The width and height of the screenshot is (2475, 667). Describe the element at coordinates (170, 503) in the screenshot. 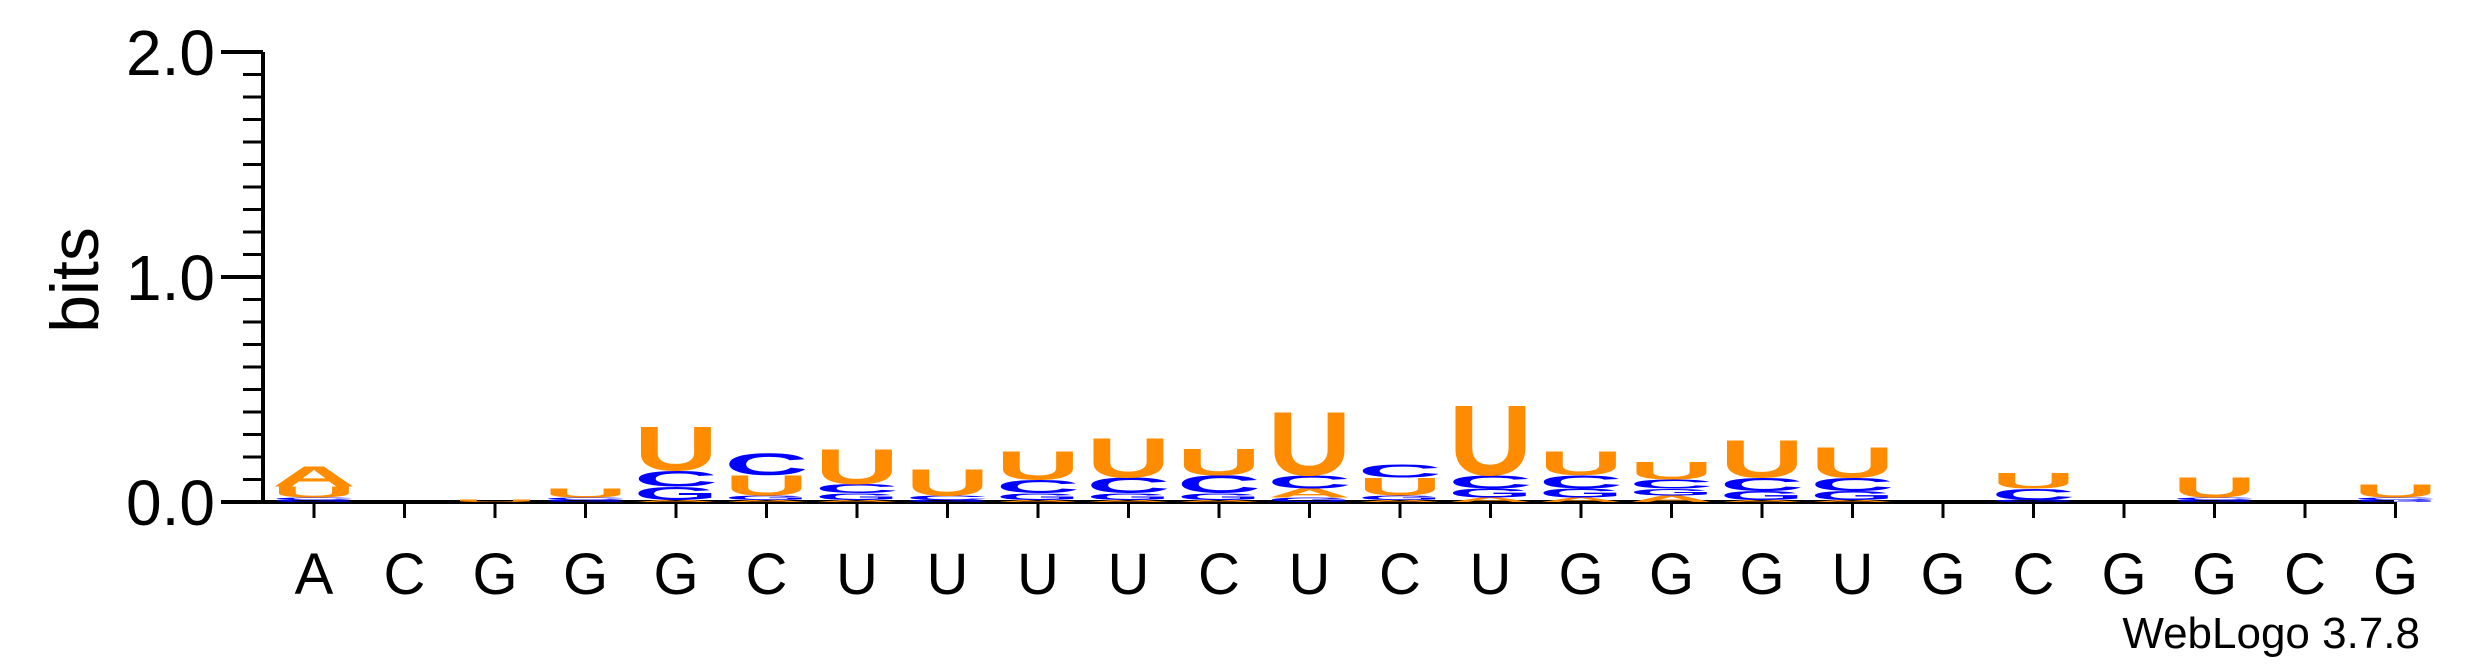

I see `y-tick-label: 0.0` at that location.